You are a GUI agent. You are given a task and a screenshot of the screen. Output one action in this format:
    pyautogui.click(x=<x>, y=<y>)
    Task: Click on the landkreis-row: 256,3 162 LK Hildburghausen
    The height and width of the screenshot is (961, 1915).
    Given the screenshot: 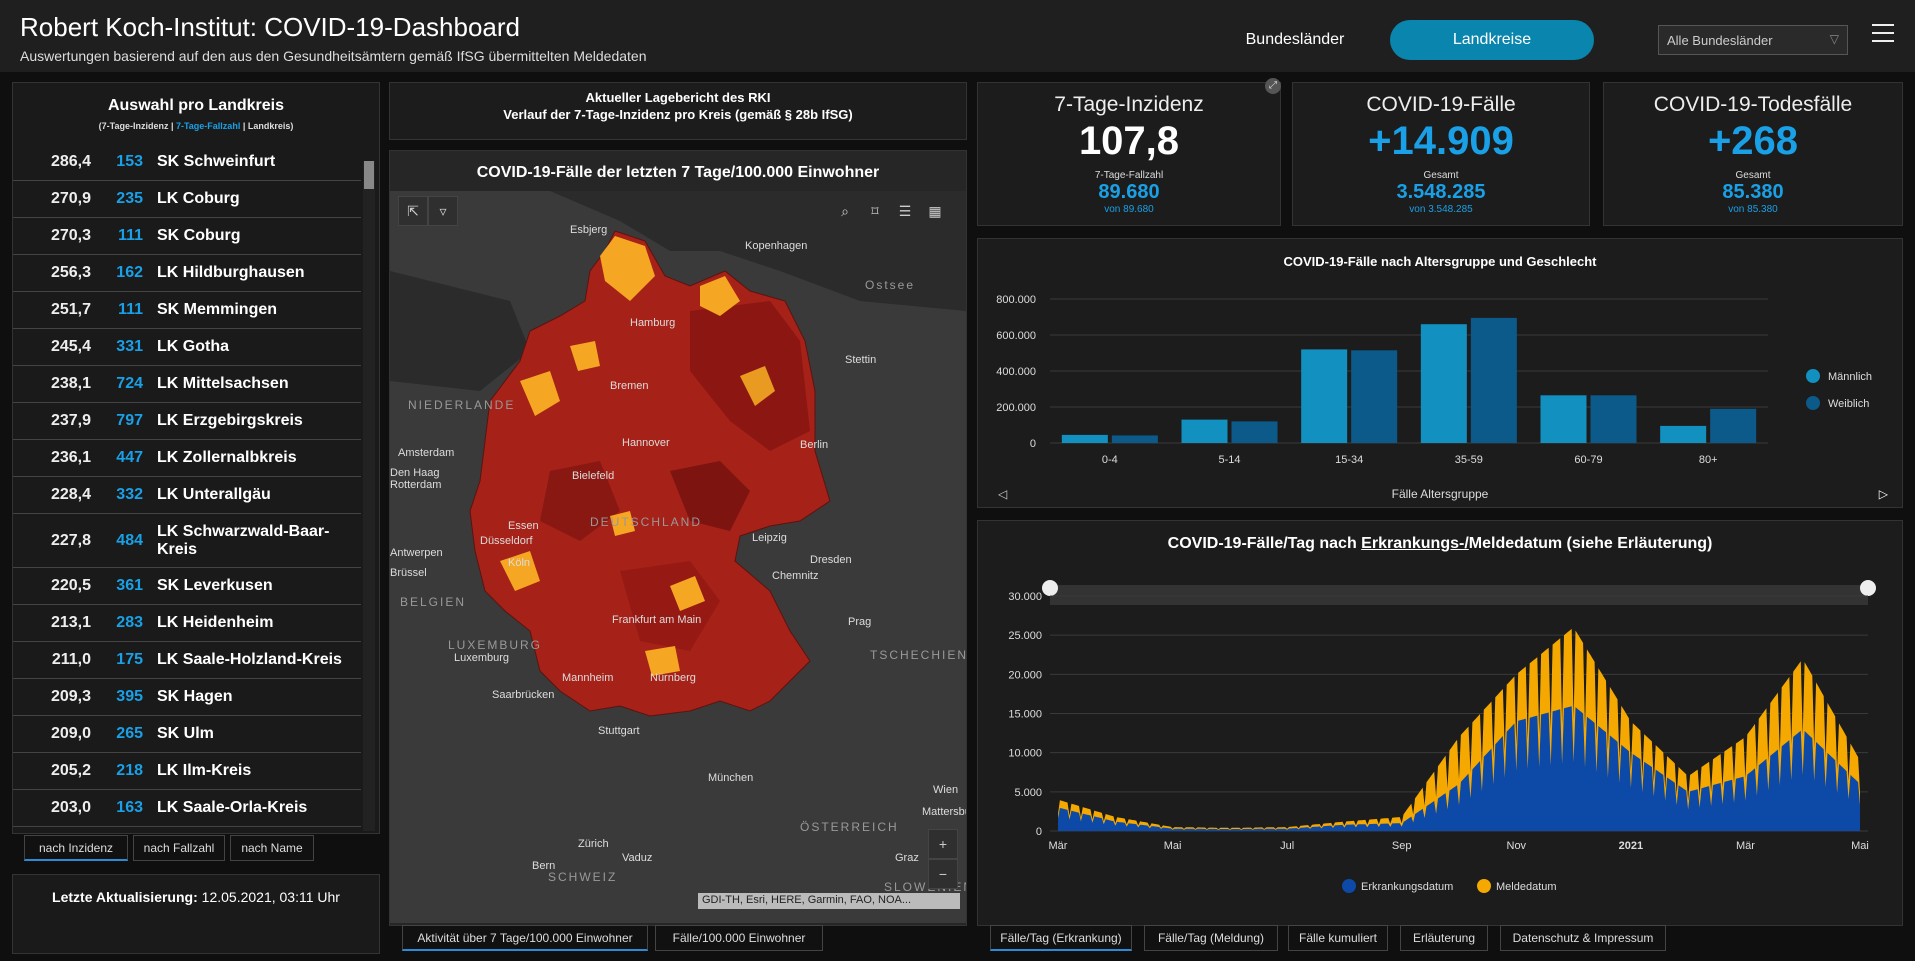 What is the action you would take?
    pyautogui.click(x=187, y=273)
    